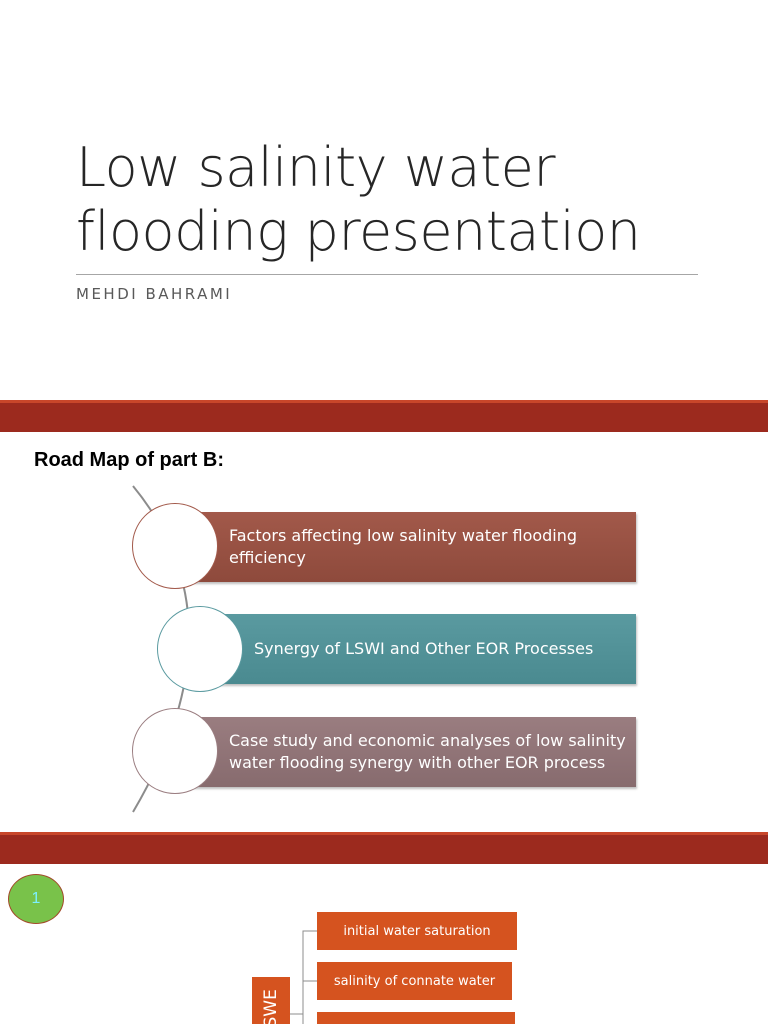 Image resolution: width=768 pixels, height=1024 pixels. I want to click on lswe-label-box: LSWE, so click(271, 1000).